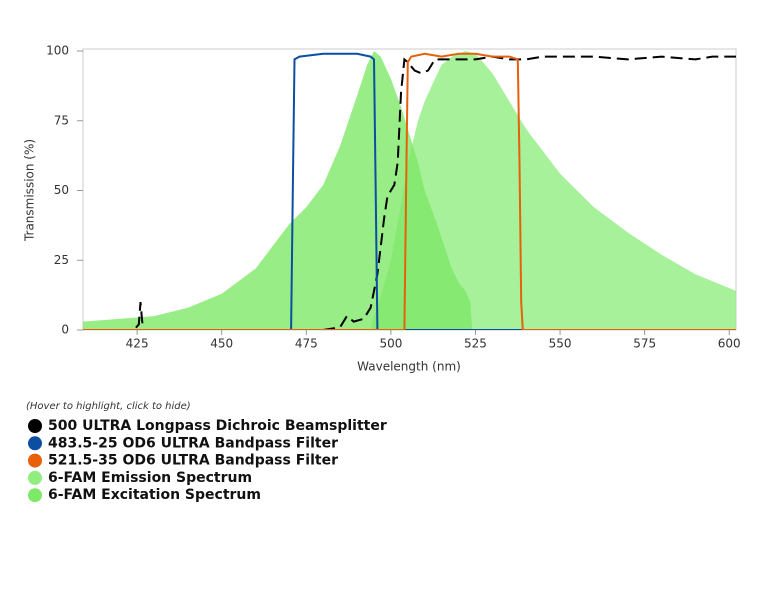 The image size is (768, 590). Describe the element at coordinates (217, 426) in the screenshot. I see `legend-label: 500 ULTRA Longpass Dichroic Beamsplitter` at that location.